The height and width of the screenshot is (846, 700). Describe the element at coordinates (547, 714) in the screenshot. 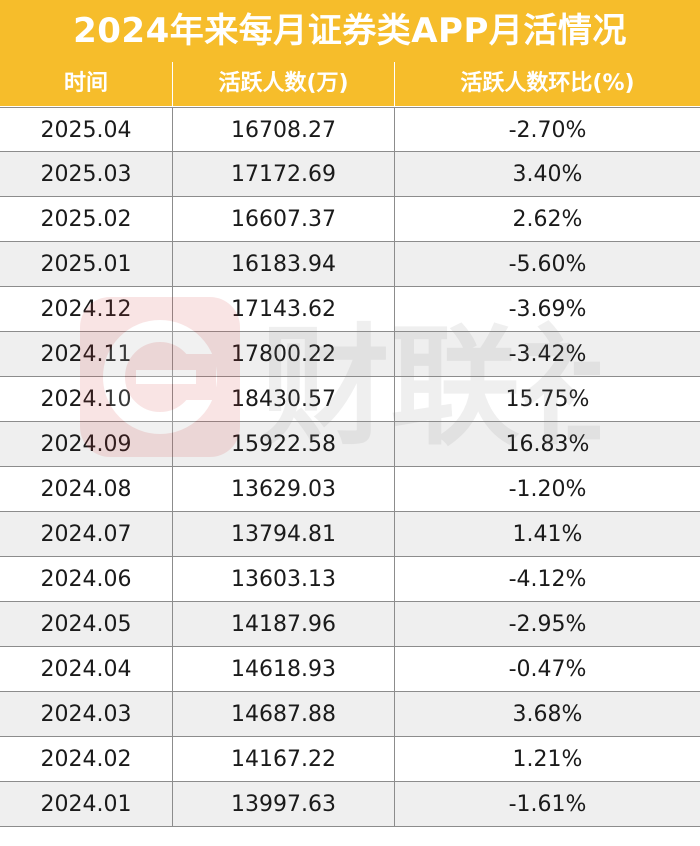

I see `cell-mom: 3.68%` at that location.